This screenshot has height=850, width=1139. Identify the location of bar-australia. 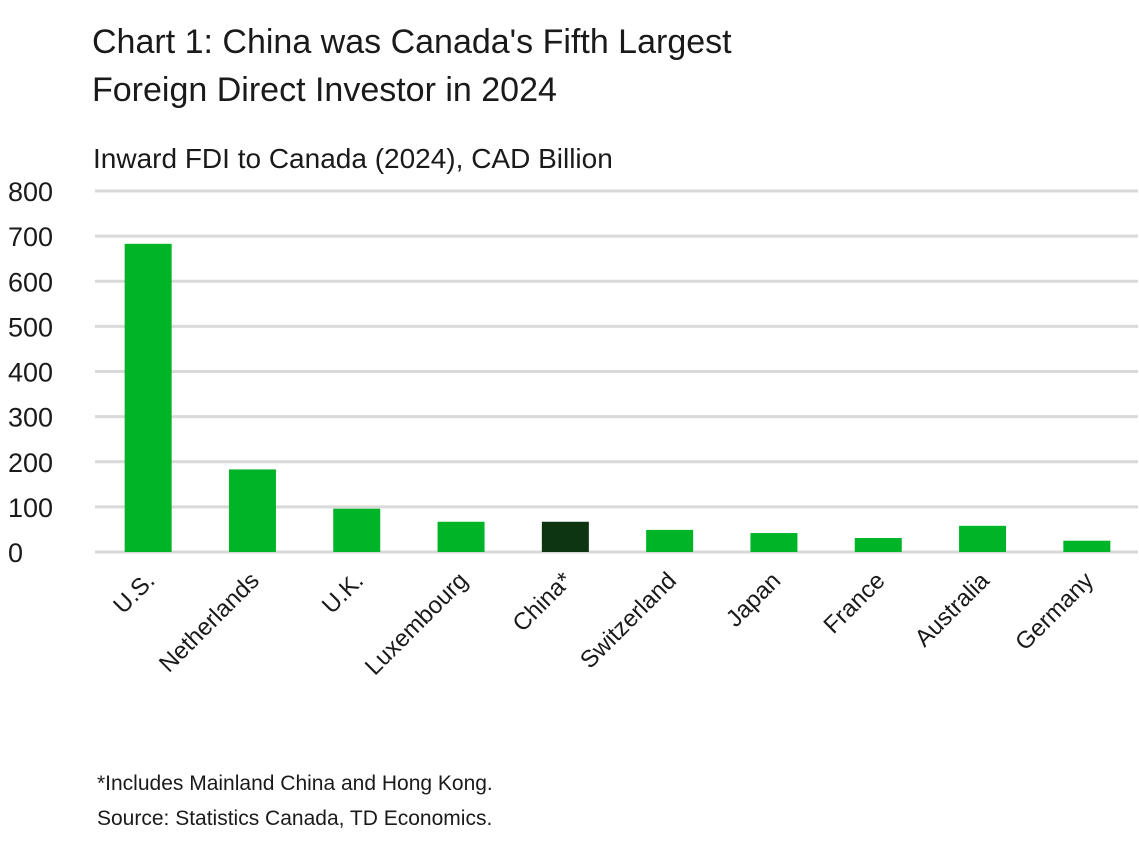
(983, 538).